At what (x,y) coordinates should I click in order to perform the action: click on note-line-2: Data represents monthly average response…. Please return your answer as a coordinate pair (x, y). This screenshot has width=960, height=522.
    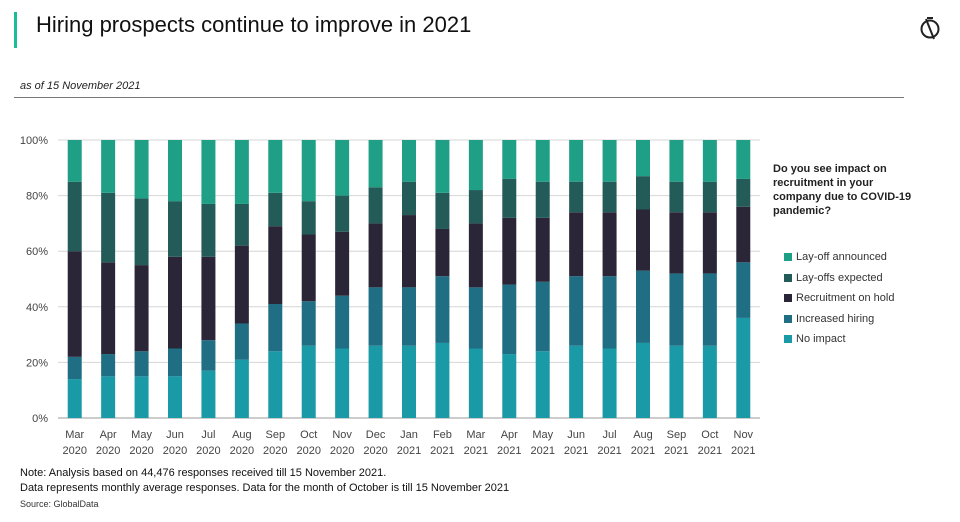
    Looking at the image, I should click on (265, 488).